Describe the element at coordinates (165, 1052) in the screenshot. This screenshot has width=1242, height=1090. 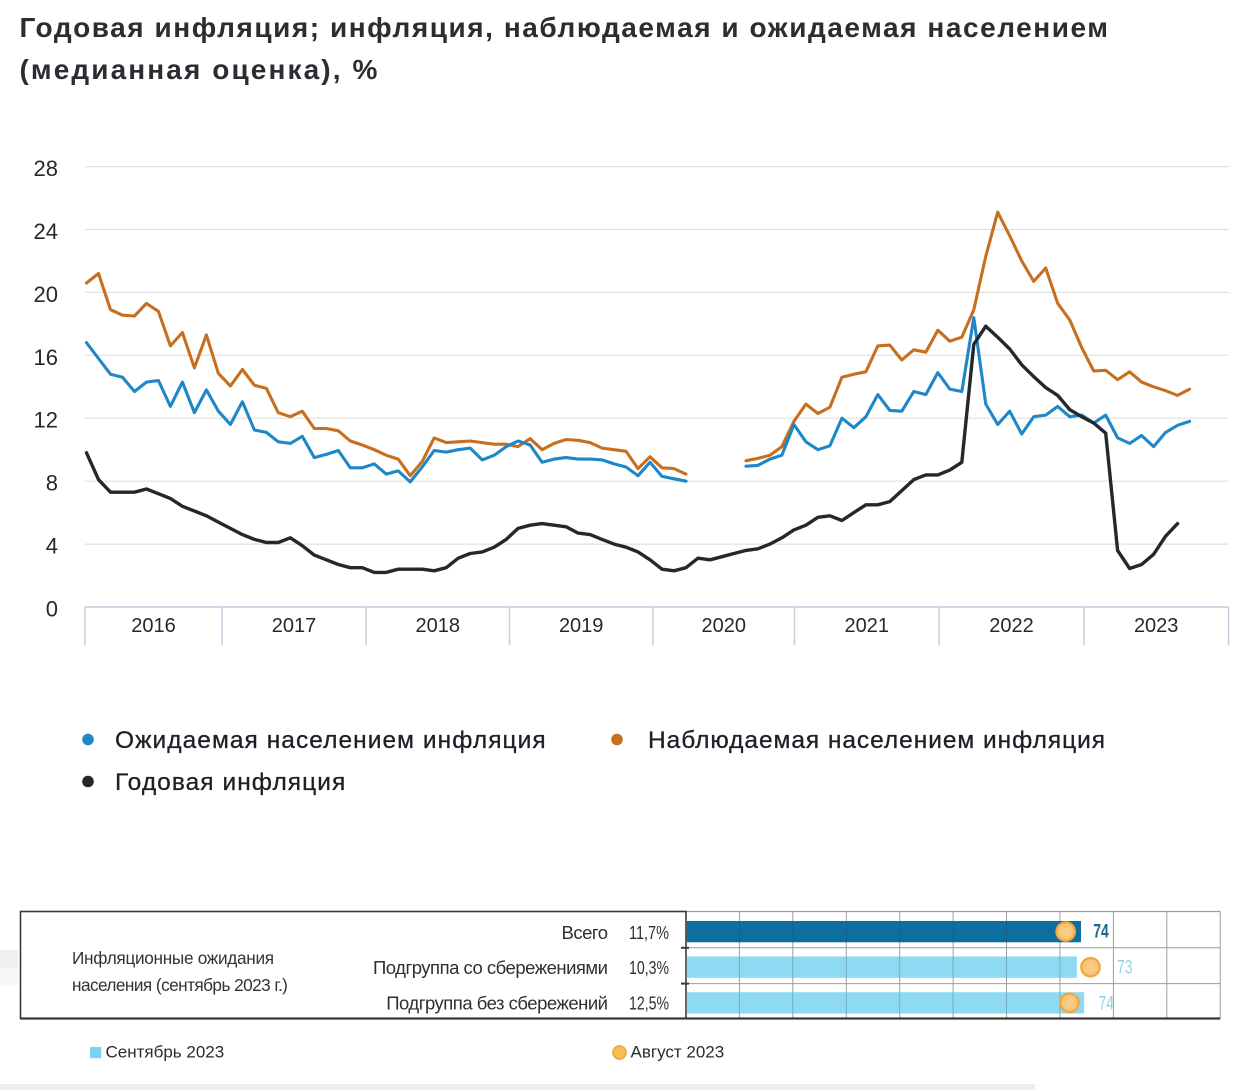
I see `svg-text: Сентябрь 2023` at that location.